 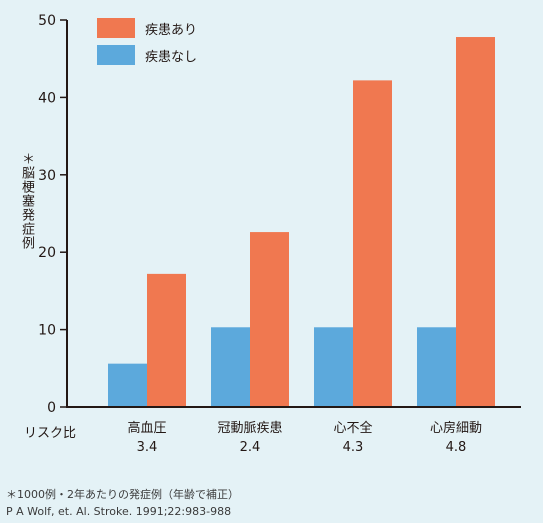 I want to click on x-category-label: 心房細動, so click(x=456, y=428).